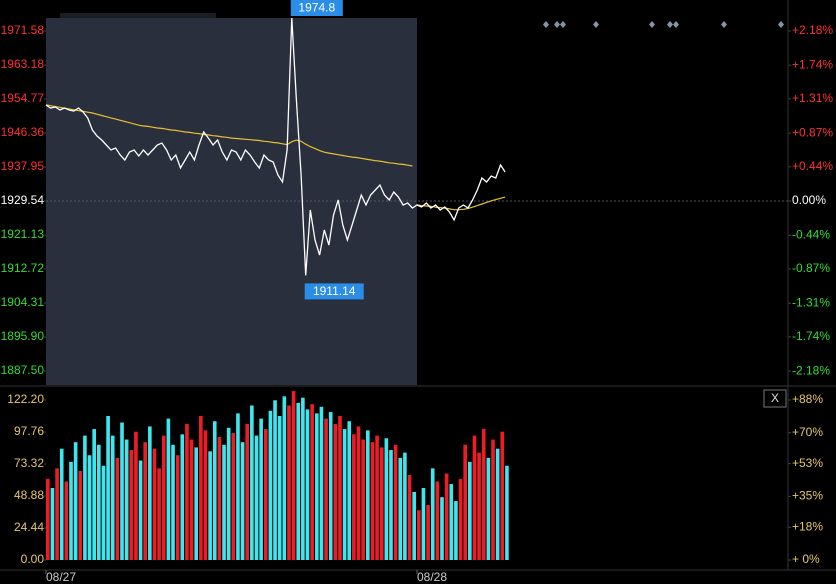 This screenshot has height=584, width=836. Describe the element at coordinates (23, 336) in the screenshot. I see `y-tick-label: 1895.90` at that location.